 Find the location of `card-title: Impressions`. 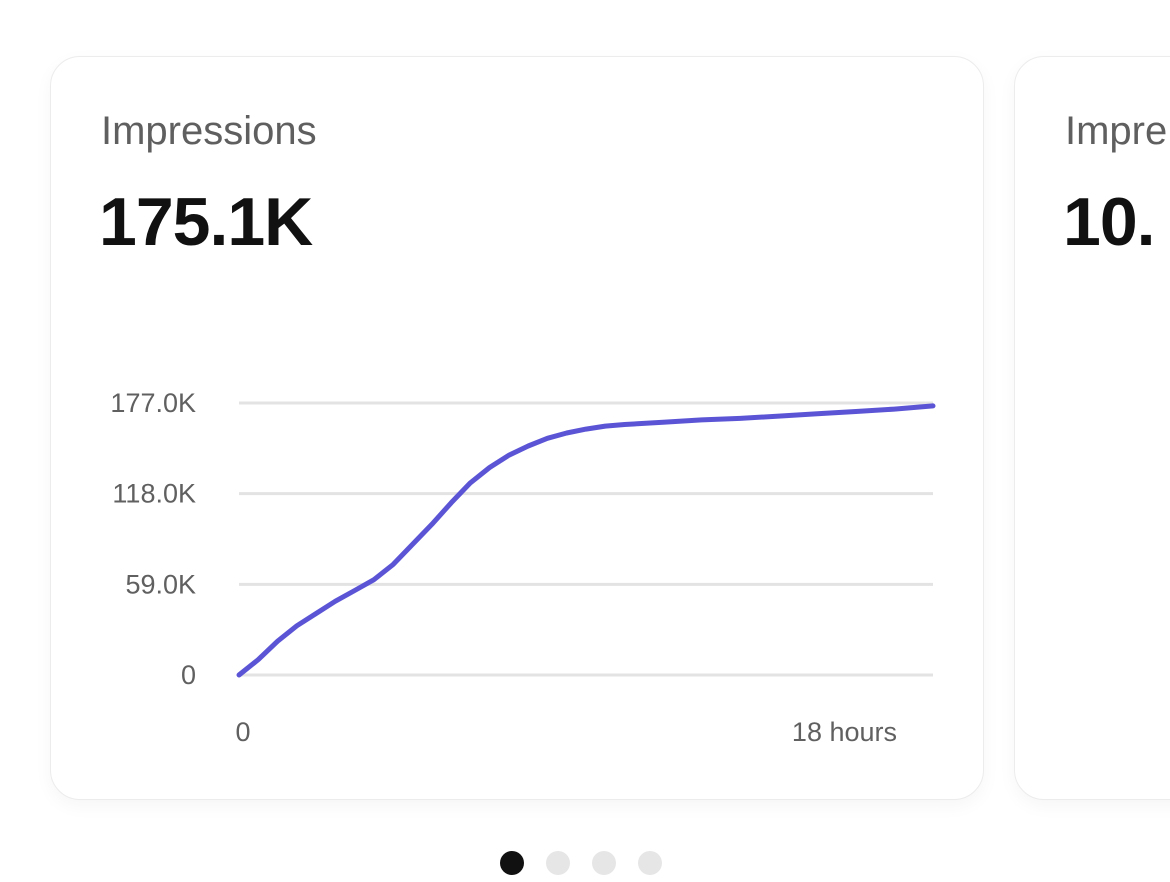

card-title: Impressions is located at coordinates (209, 131).